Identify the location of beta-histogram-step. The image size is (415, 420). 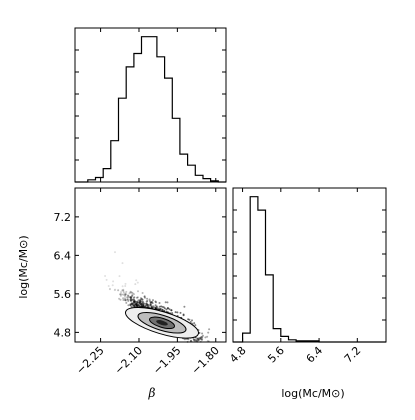
(150, 109).